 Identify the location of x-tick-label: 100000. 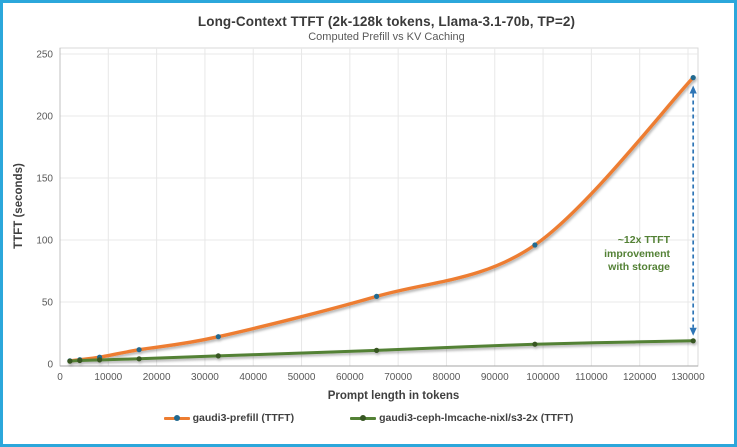
(543, 377).